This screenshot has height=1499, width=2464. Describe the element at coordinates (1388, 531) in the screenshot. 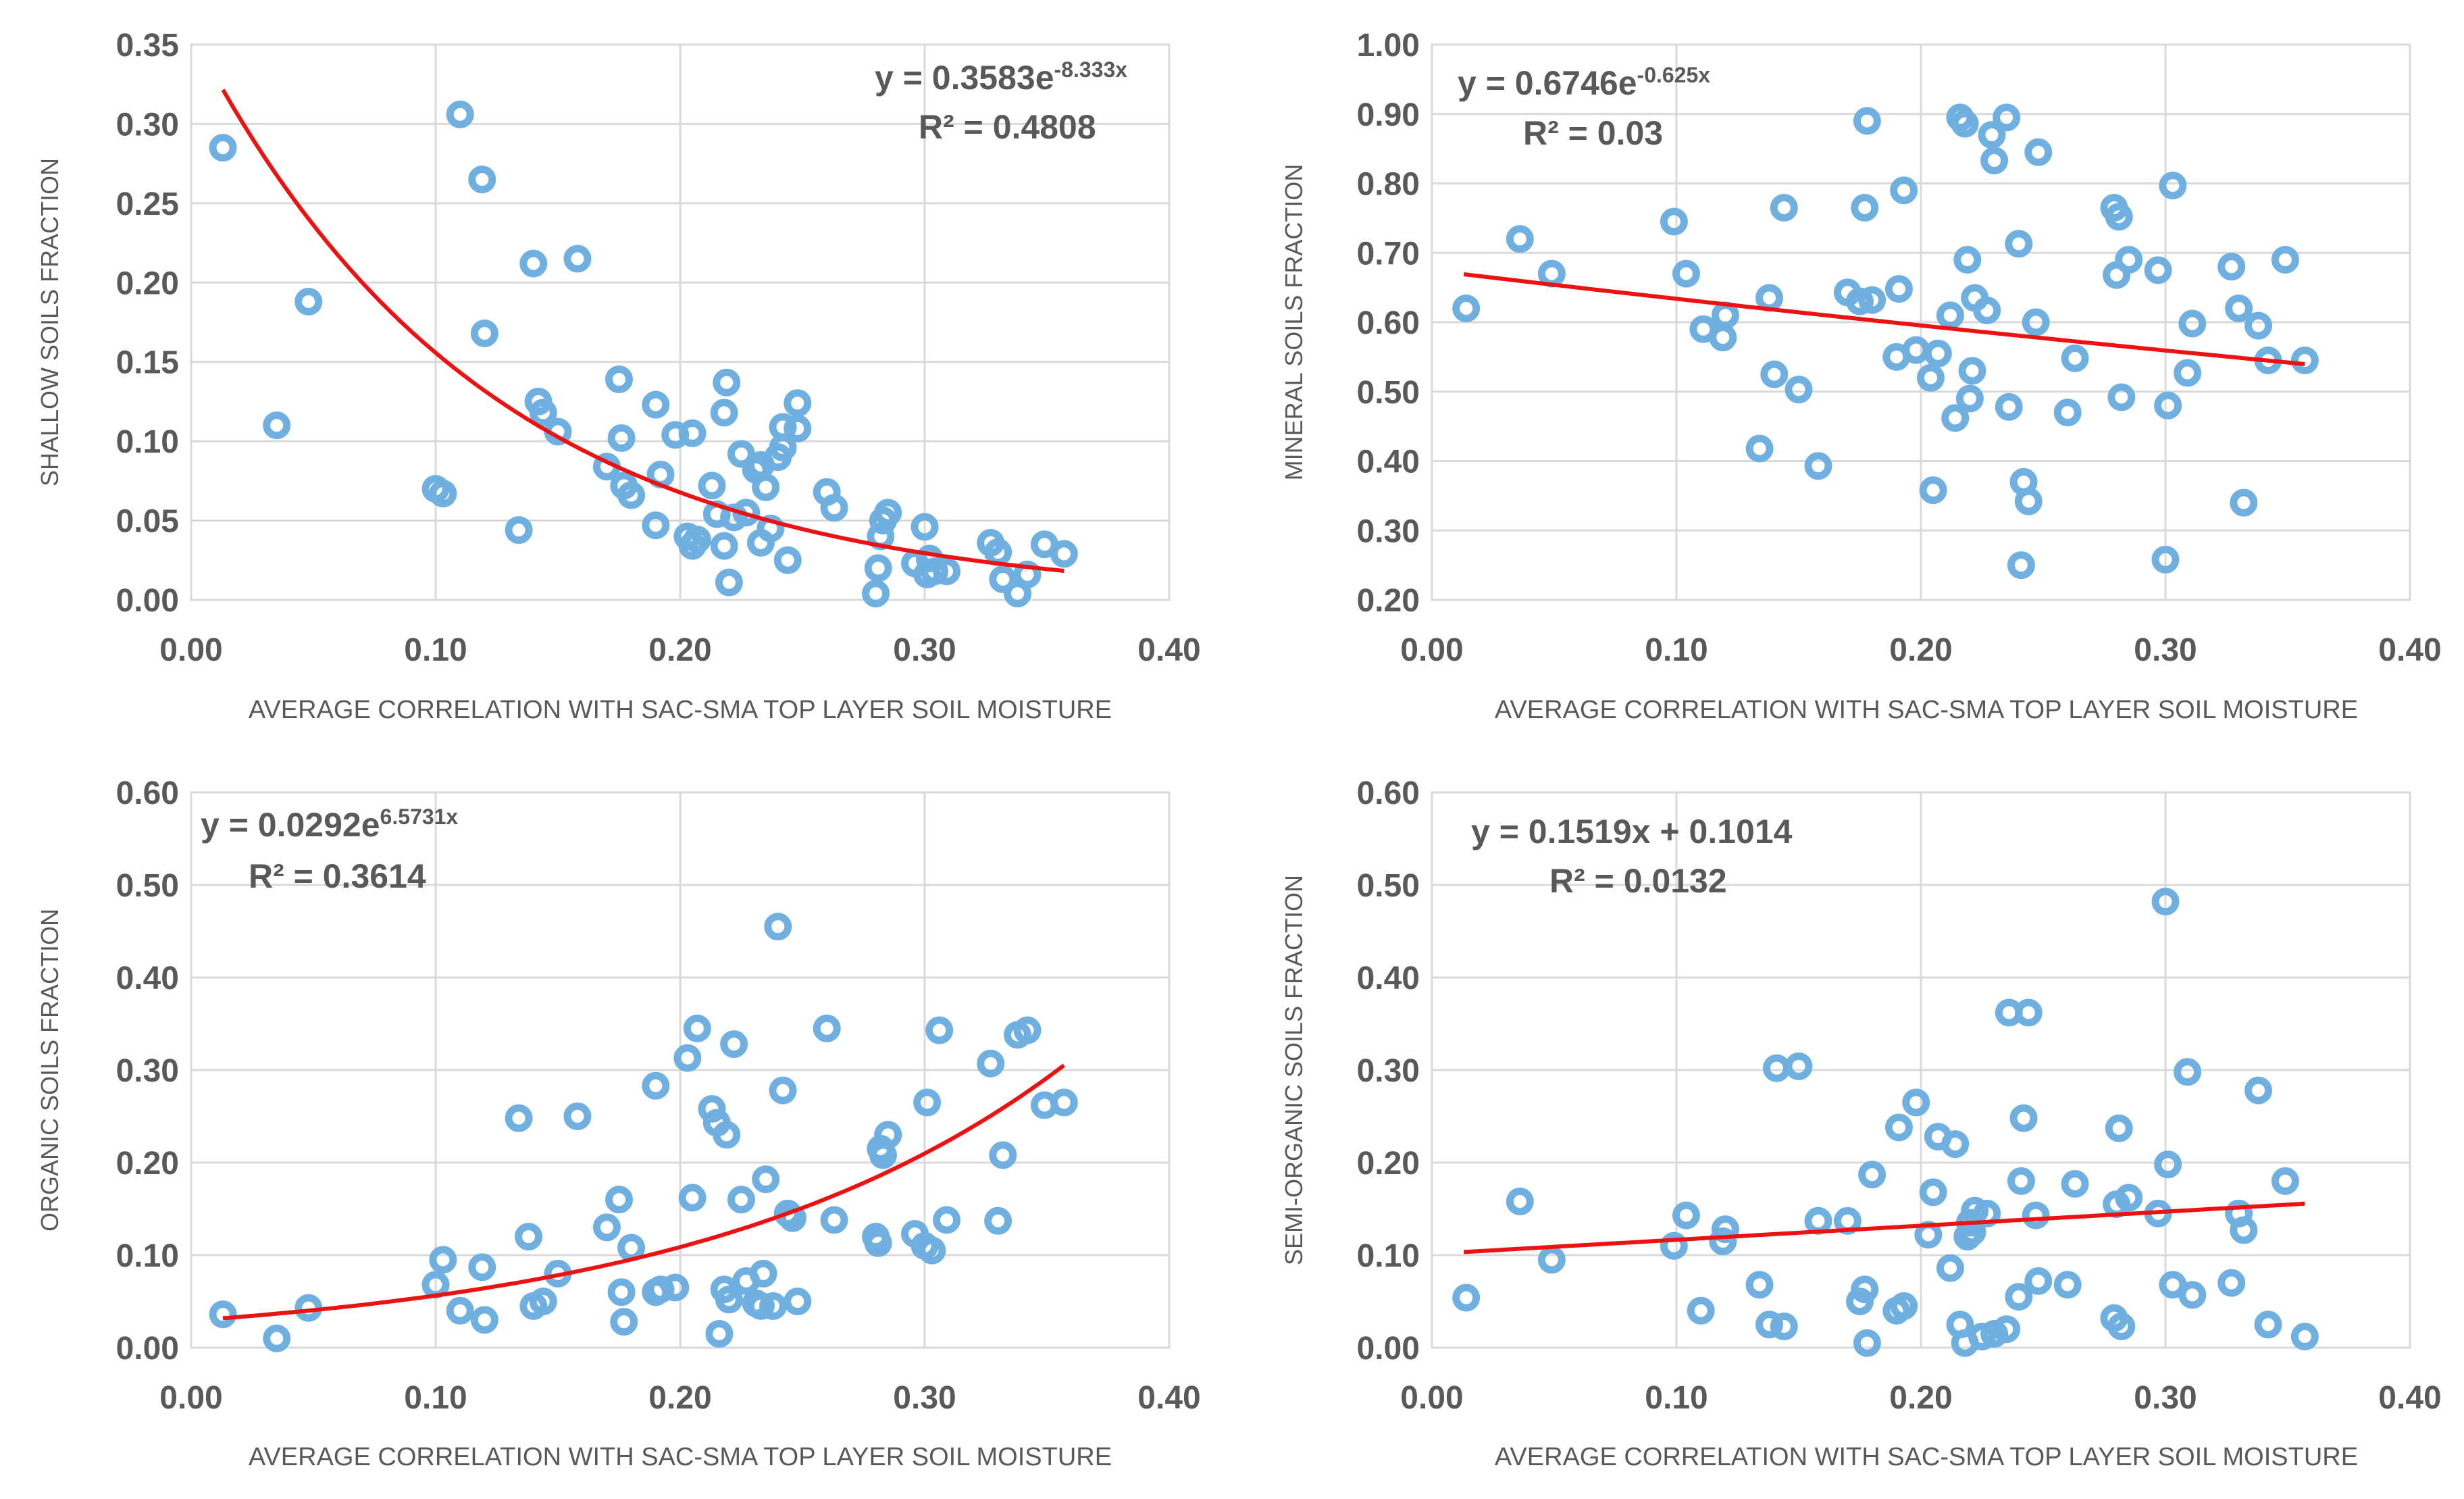

I see `y-tick-label: 0.30` at that location.